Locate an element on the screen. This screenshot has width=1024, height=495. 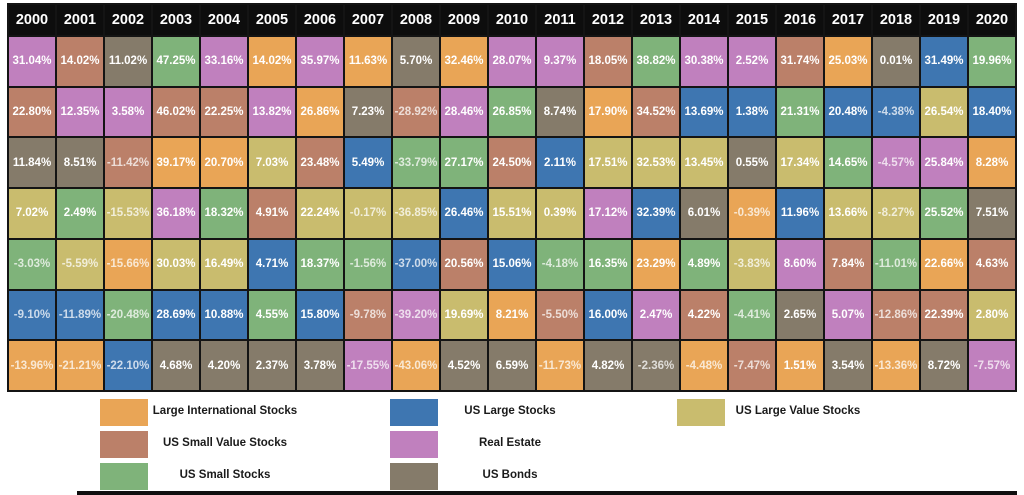
return-cell-2000-RE: 31.04% is located at coordinates (32, 61).